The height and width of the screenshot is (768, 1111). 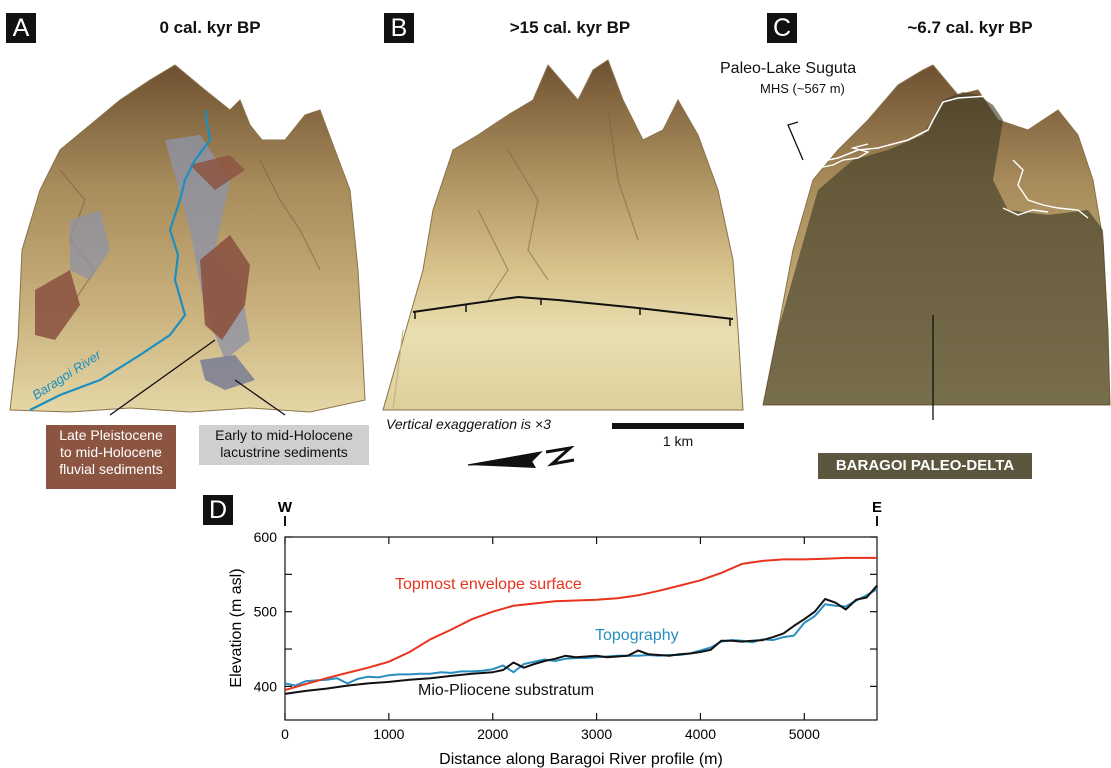 I want to click on panel-c-letter: C, so click(x=782, y=28).